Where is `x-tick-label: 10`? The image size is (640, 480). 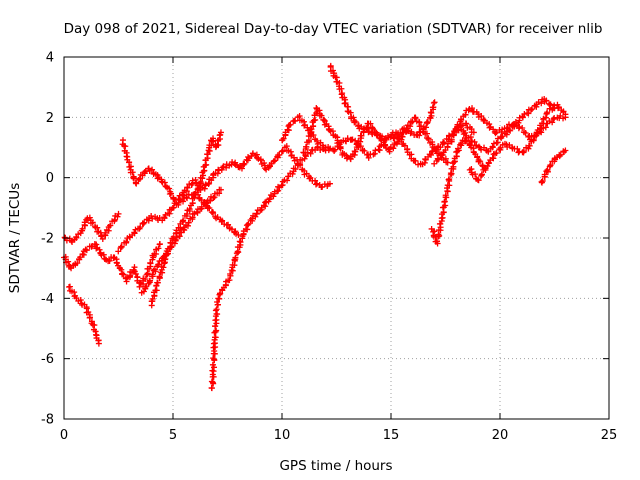
x-tick-label: 10 is located at coordinates (282, 435).